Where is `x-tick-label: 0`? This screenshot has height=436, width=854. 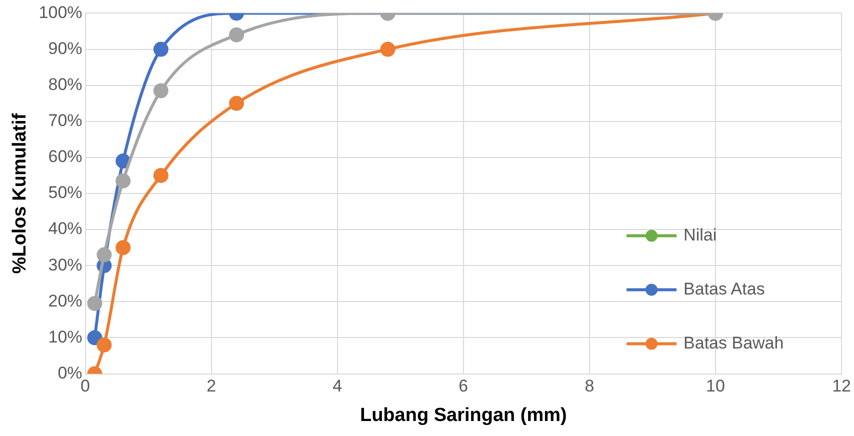
x-tick-label: 0 is located at coordinates (85, 386).